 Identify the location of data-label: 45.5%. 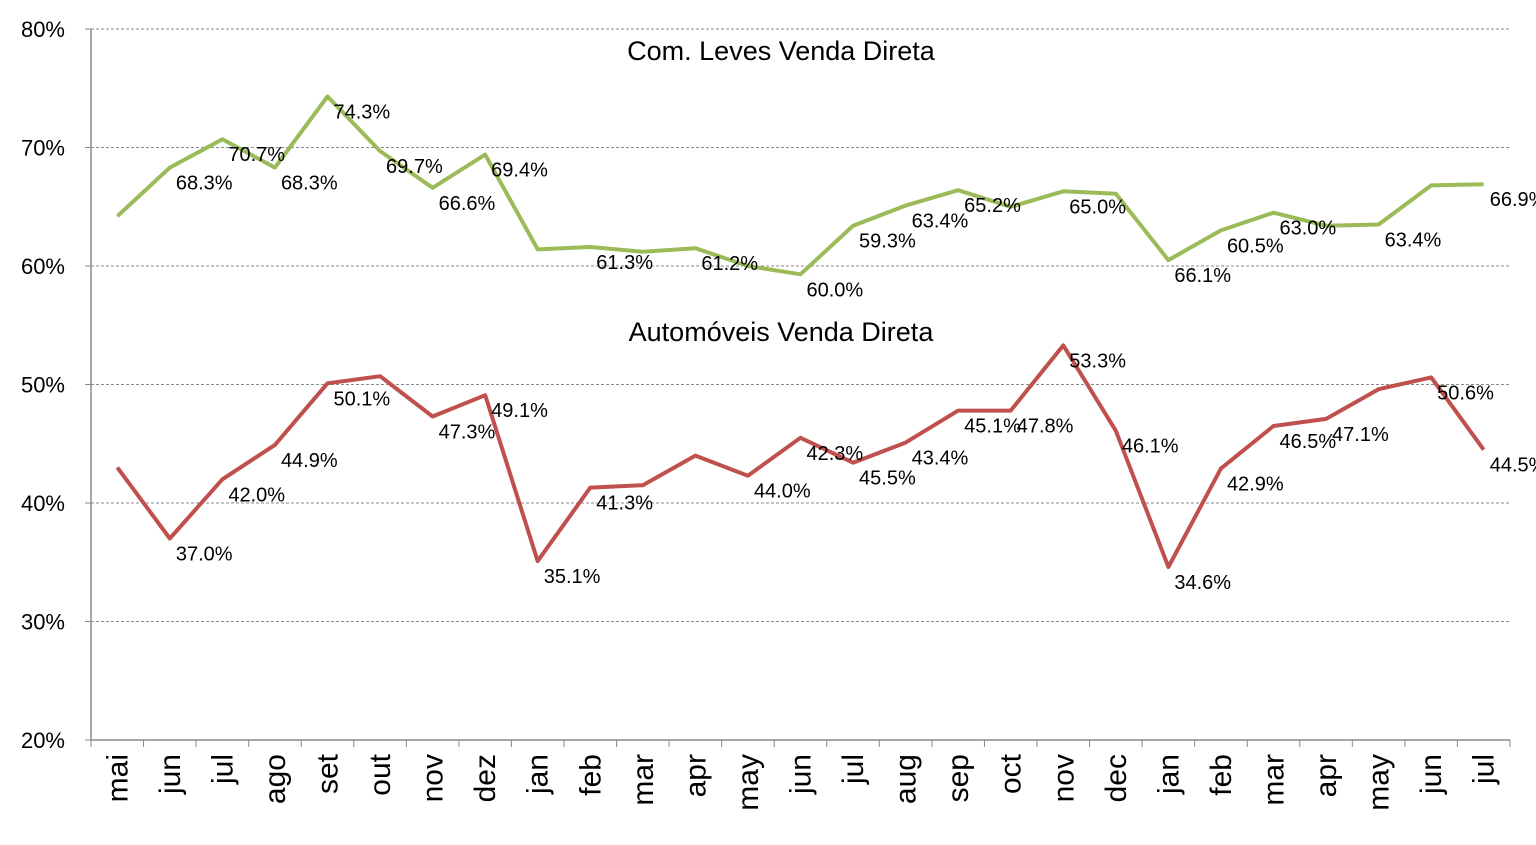
(887, 479).